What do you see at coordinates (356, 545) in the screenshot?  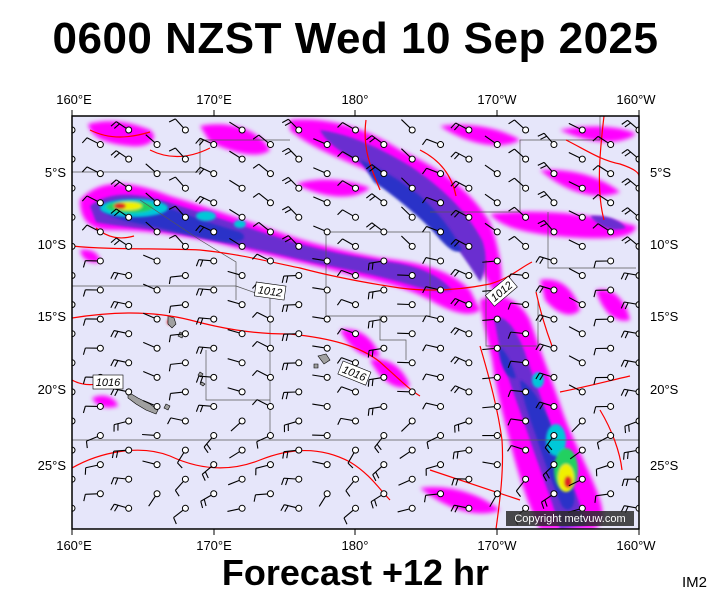 I see `lon-labels-bottom: 160°E 170°E 180° 170°W 160°W` at bounding box center [356, 545].